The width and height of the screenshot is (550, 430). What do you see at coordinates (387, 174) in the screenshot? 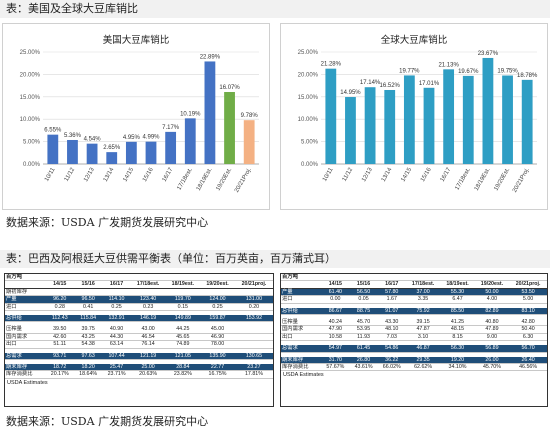
I see `world-category-label: 13/14` at bounding box center [387, 174].